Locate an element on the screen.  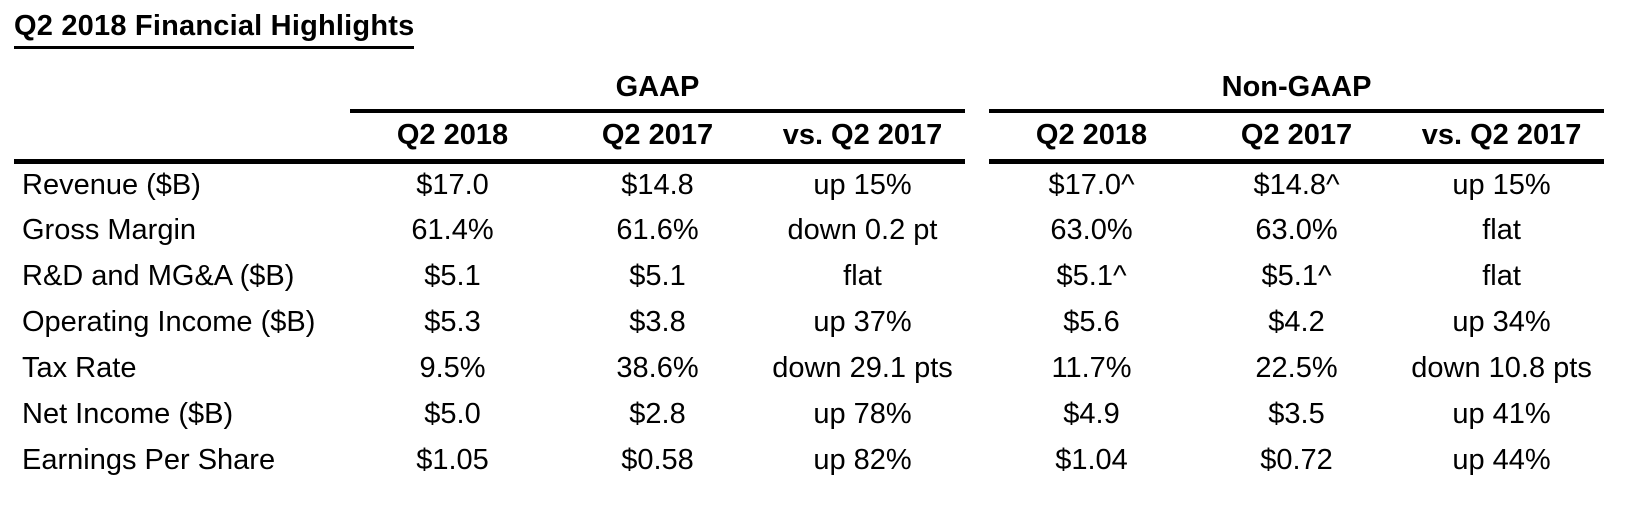
column-header-gaap-q2-2018: Q2 2018 is located at coordinates (452, 137).